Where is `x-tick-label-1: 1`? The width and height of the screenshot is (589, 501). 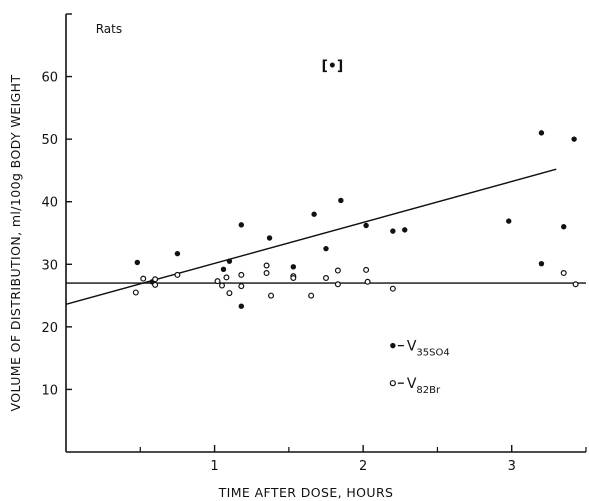
x-tick-label-1: 1 is located at coordinates (214, 466).